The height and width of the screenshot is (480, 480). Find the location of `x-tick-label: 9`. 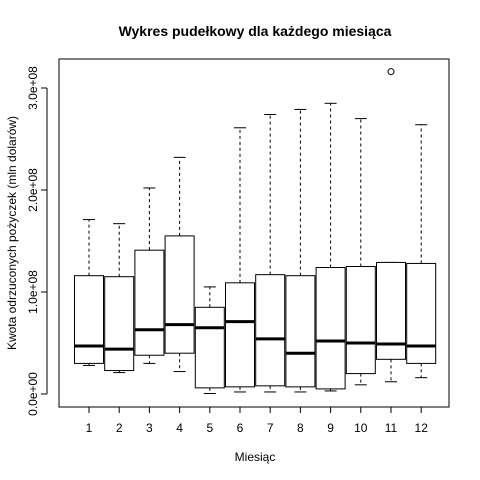

x-tick-label: 9 is located at coordinates (330, 428).